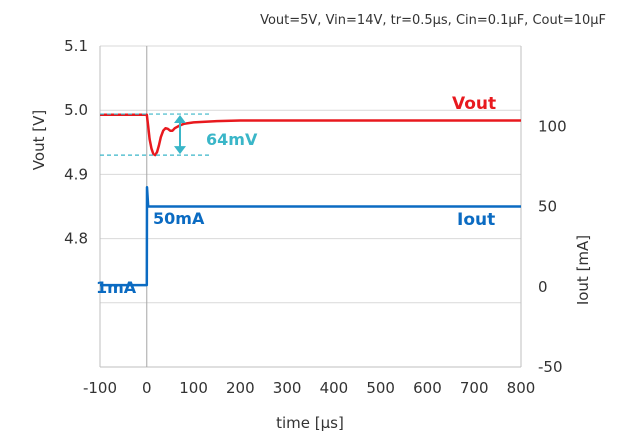 The image size is (624, 441). Describe the element at coordinates (76, 110) in the screenshot. I see `y-left-tick-label: 5.0` at that location.